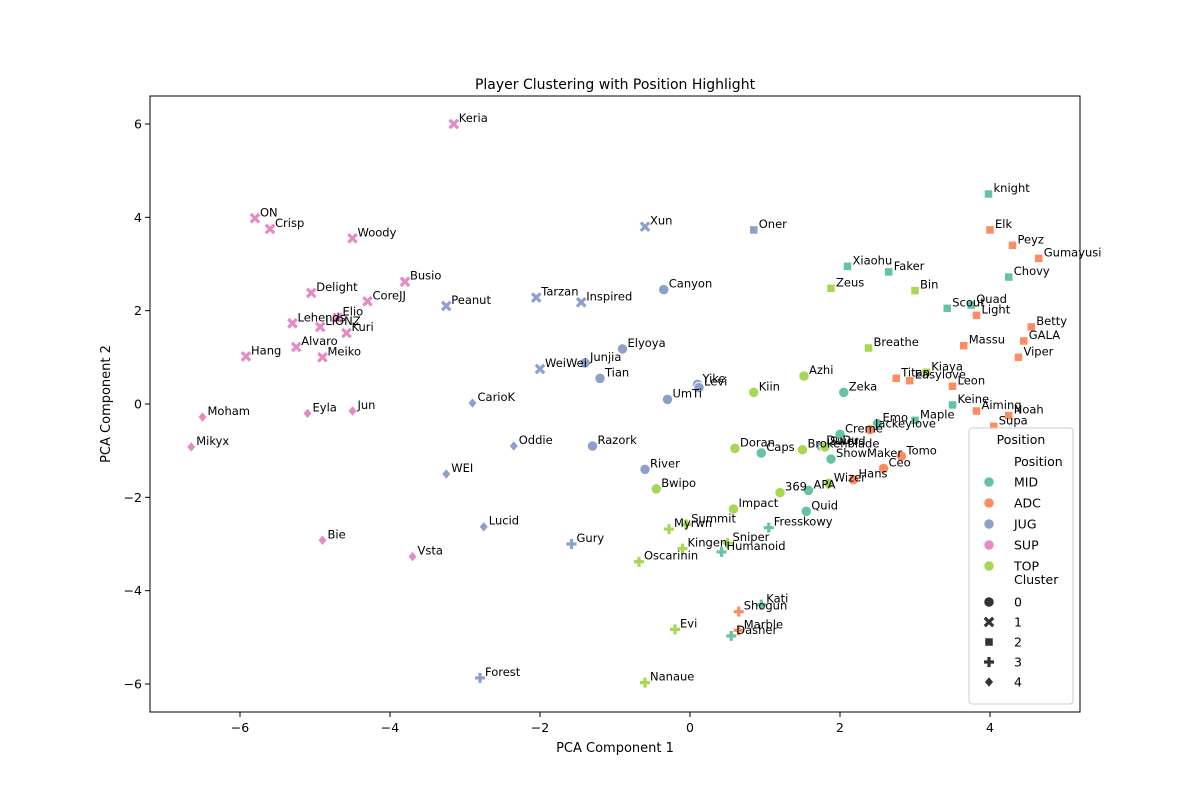 Image resolution: width=1200 pixels, height=800 pixels. I want to click on y-tick-label: 6, so click(138, 124).